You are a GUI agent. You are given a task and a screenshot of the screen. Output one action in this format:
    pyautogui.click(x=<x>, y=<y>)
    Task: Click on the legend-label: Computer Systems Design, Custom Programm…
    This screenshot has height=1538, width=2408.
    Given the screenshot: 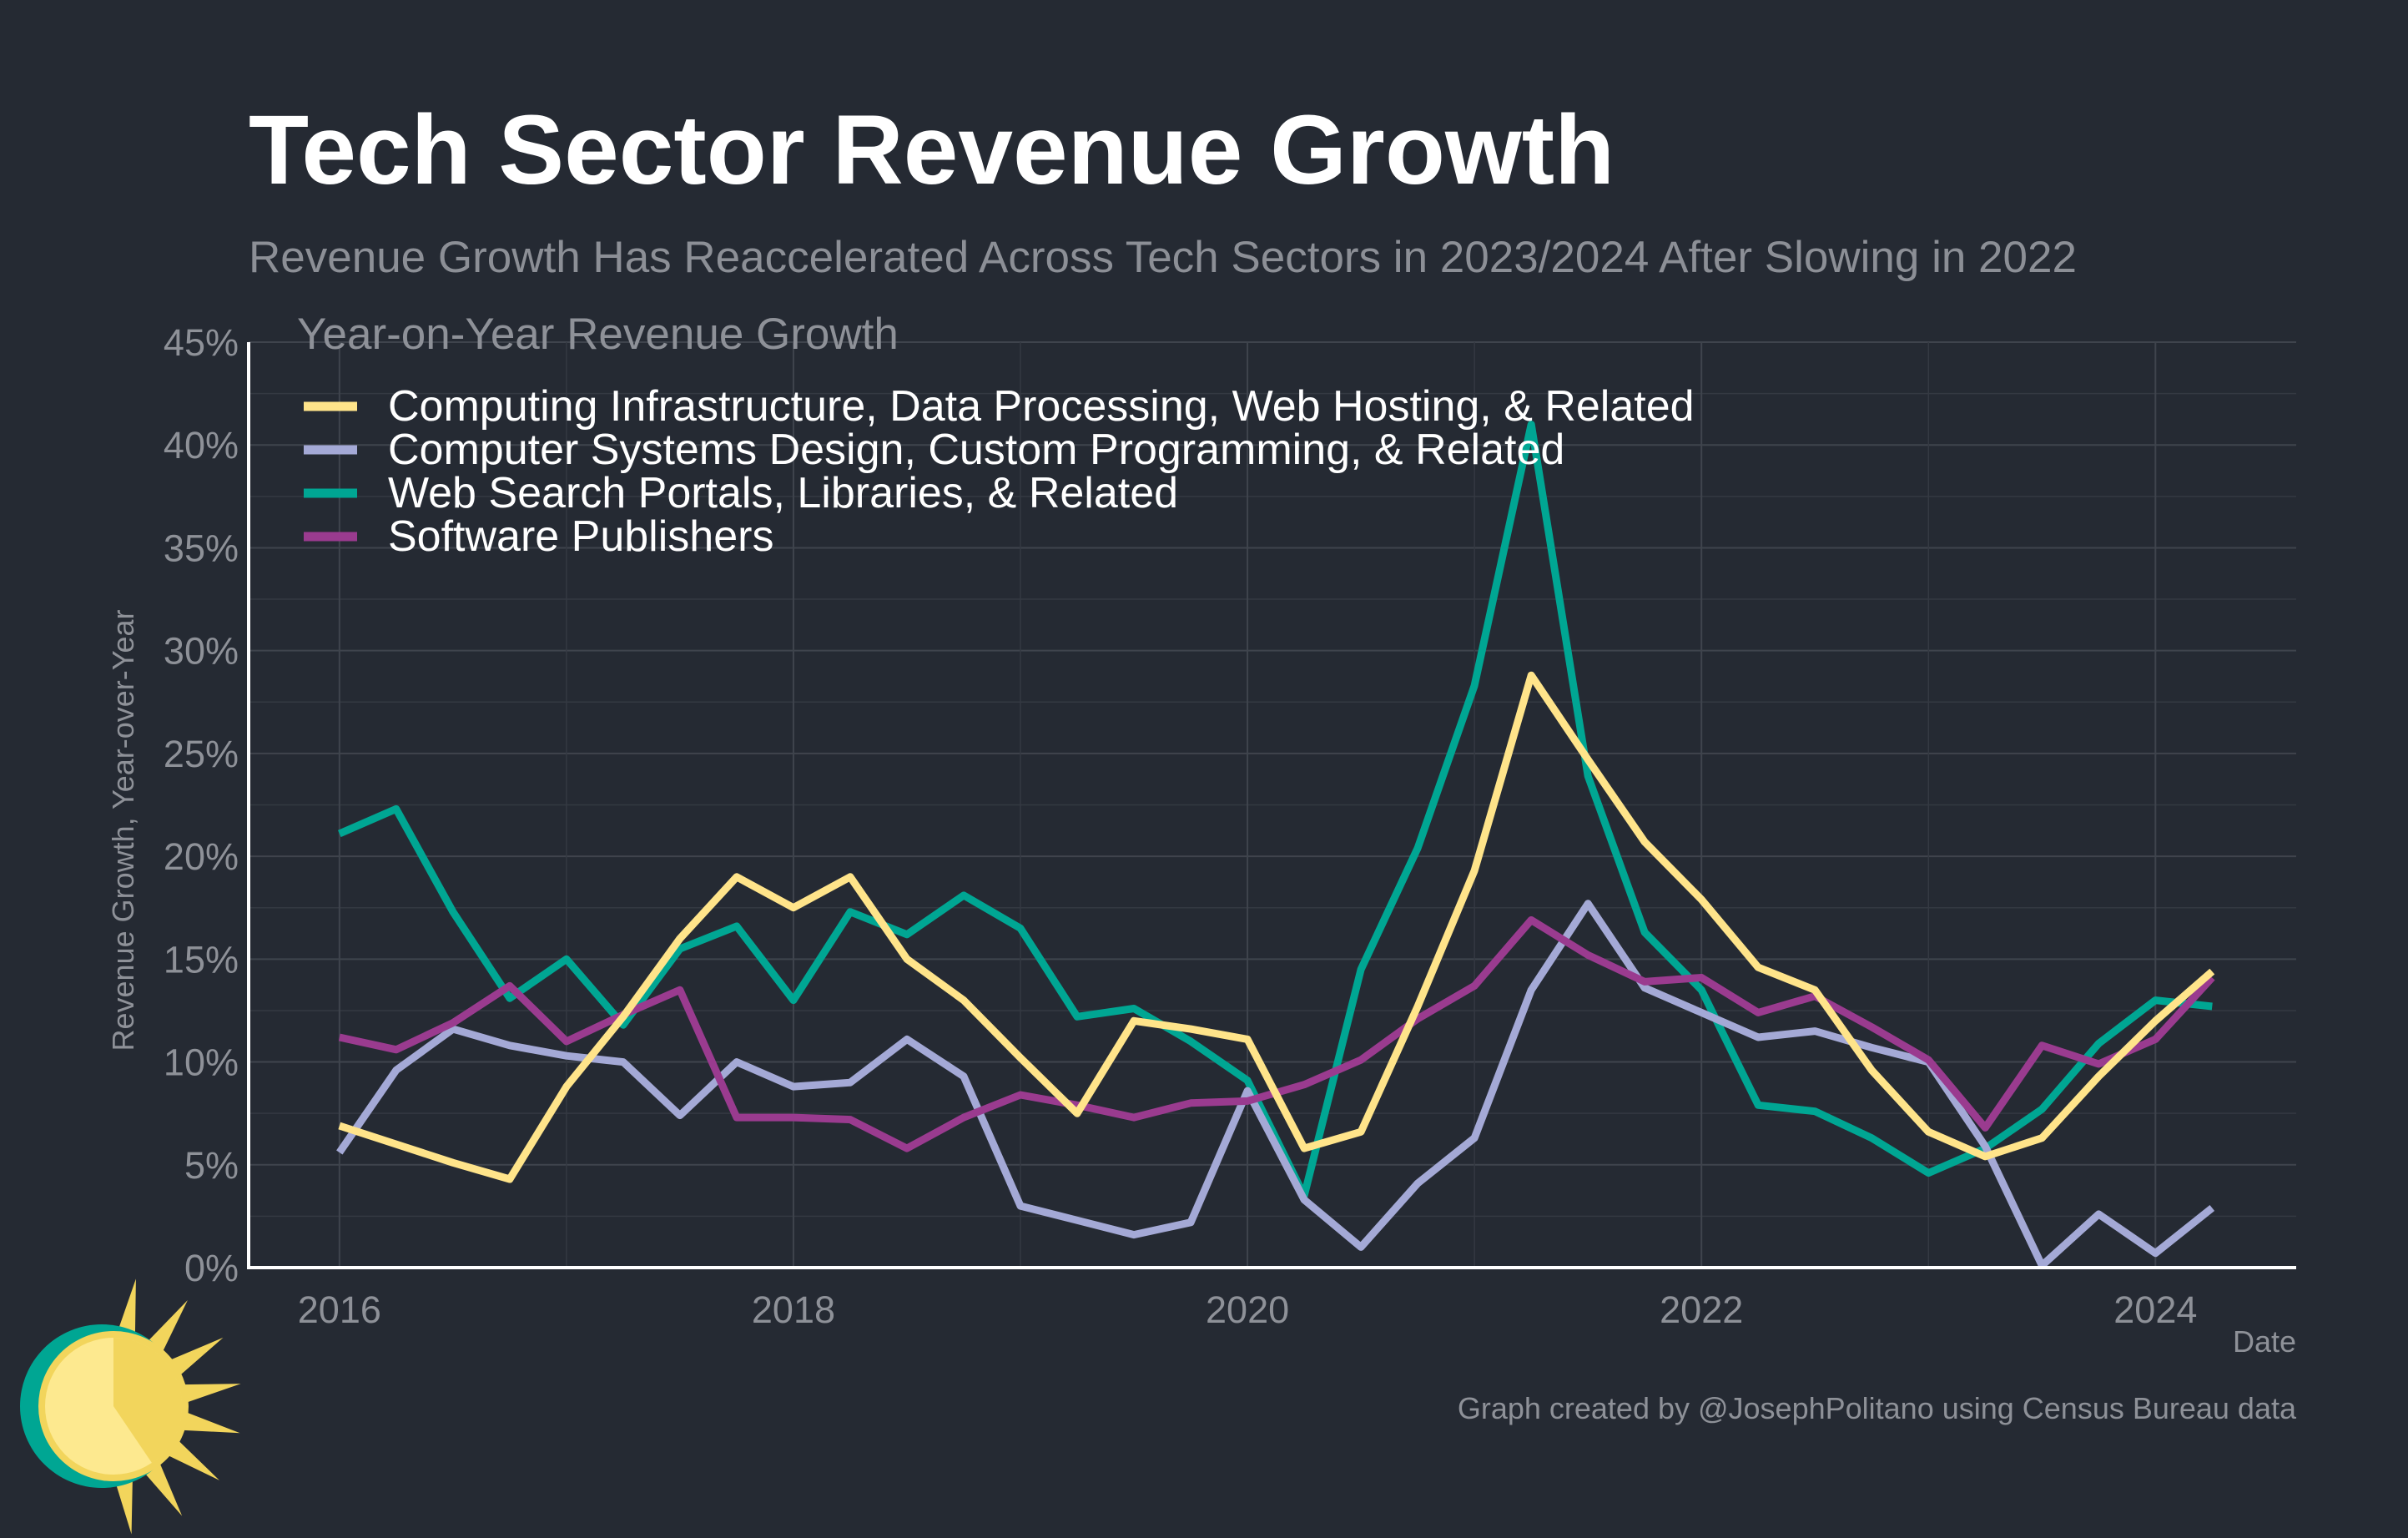 What is the action you would take?
    pyautogui.click(x=976, y=450)
    